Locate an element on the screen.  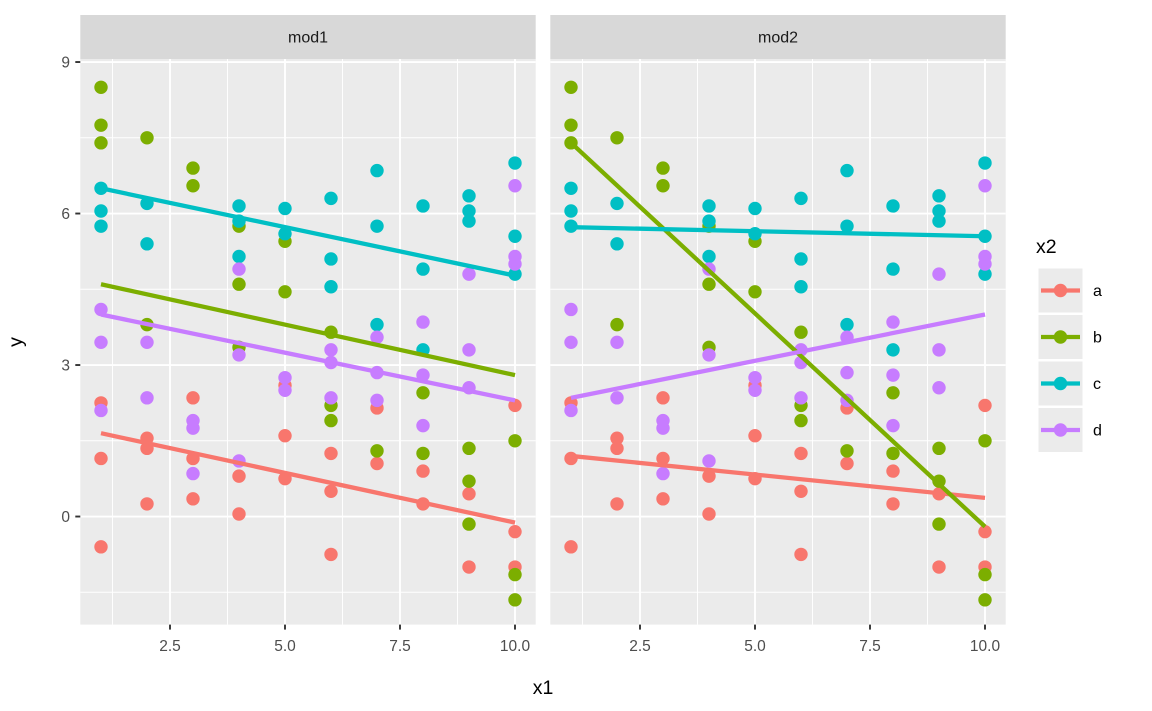
y-axis-tick-label: 3 is located at coordinates (65, 366).